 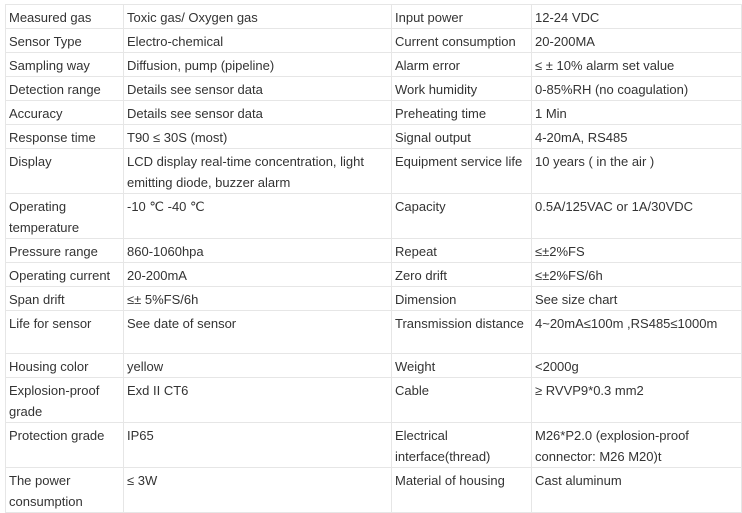 What do you see at coordinates (461, 216) in the screenshot?
I see `param-name: Capacity` at bounding box center [461, 216].